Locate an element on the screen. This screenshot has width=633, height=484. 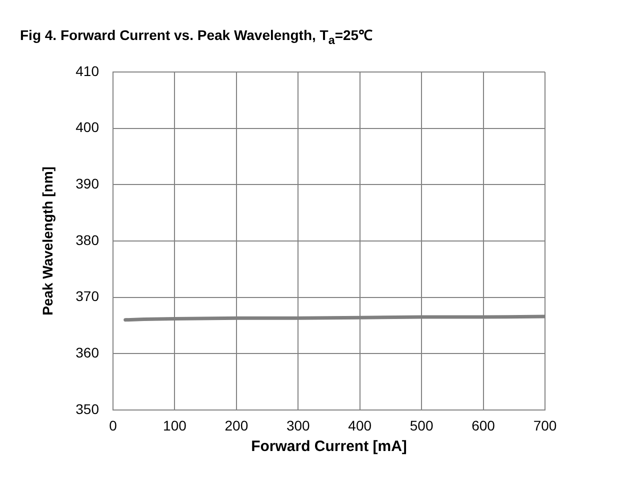
x-tick-label: 400 is located at coordinates (360, 425).